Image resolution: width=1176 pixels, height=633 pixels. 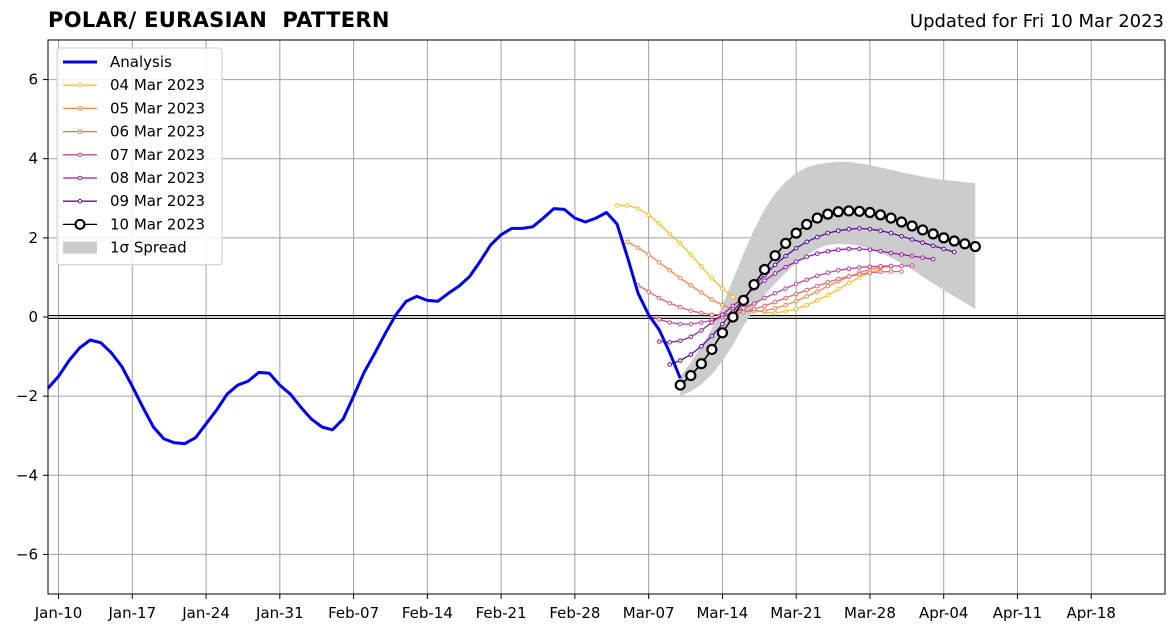 What do you see at coordinates (27, 475) in the screenshot?
I see `y-tick-label: −4` at bounding box center [27, 475].